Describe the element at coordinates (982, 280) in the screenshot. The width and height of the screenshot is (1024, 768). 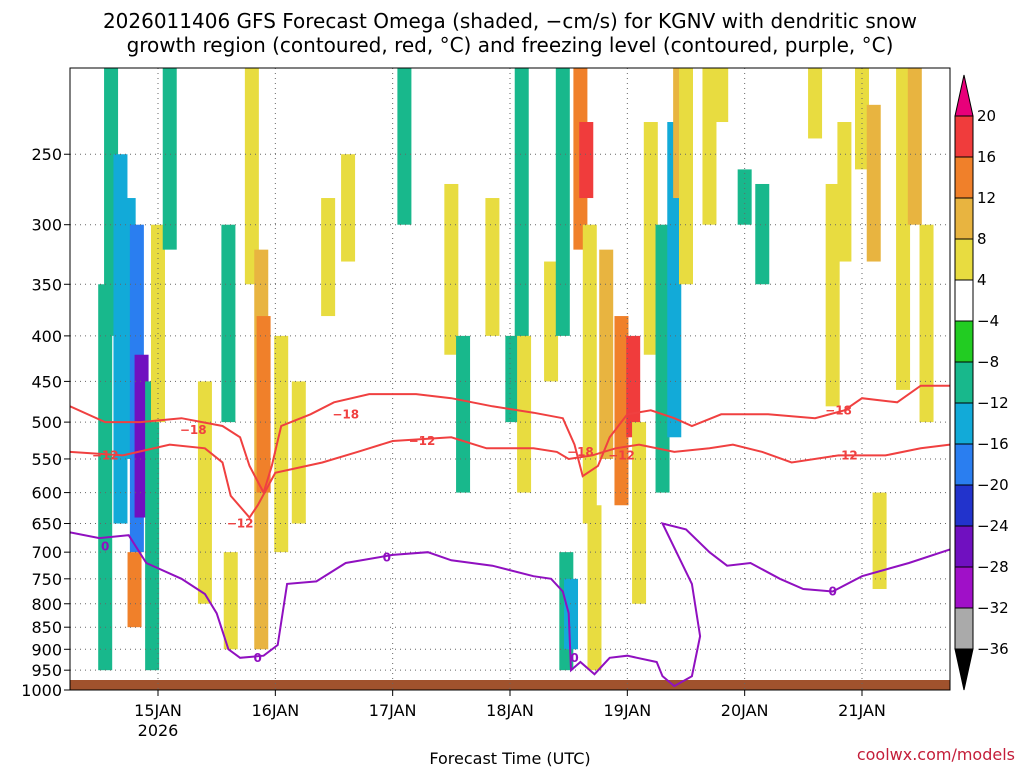
I see `colorbar-label: 4` at that location.